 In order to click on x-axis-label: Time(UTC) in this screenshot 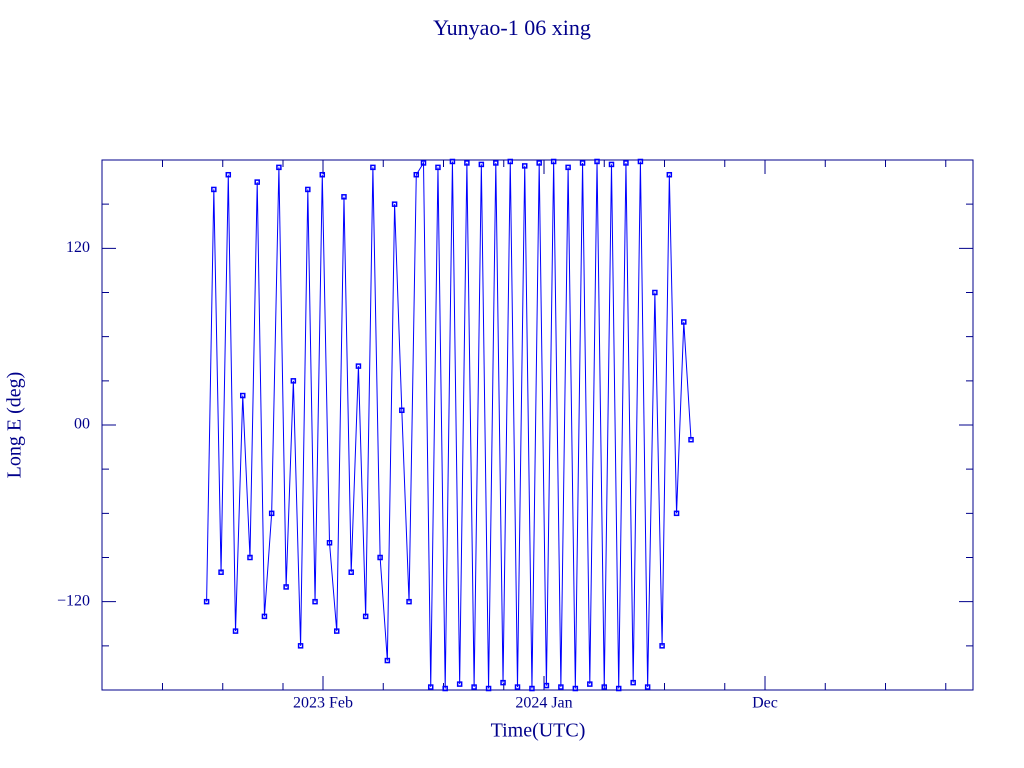, I will do `click(538, 731)`.